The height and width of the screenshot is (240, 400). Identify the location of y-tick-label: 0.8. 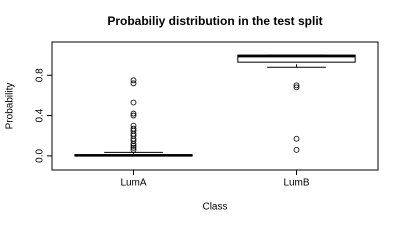
(40, 75).